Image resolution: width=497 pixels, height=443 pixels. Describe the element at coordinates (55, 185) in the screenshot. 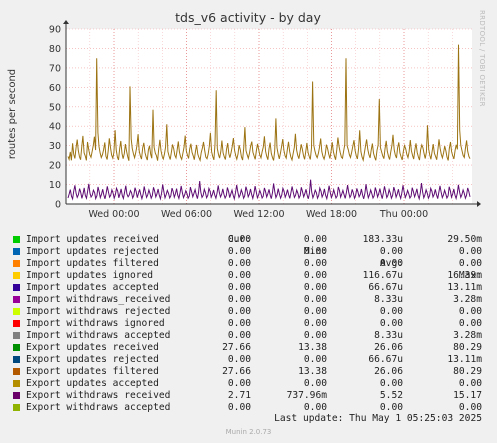

I see `y-tick-label: 10` at that location.